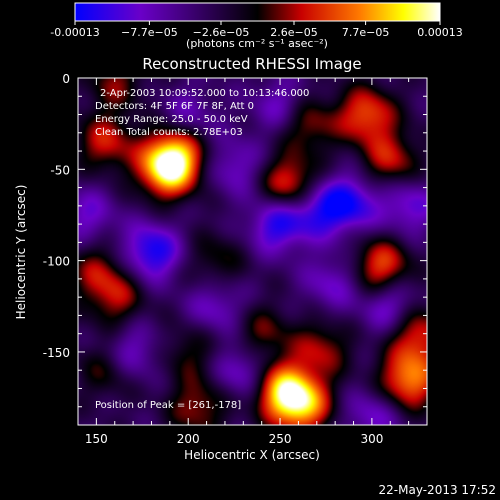 The image size is (500, 500). I want to click on colorbar-tick-label: -0.00013, so click(74, 32).